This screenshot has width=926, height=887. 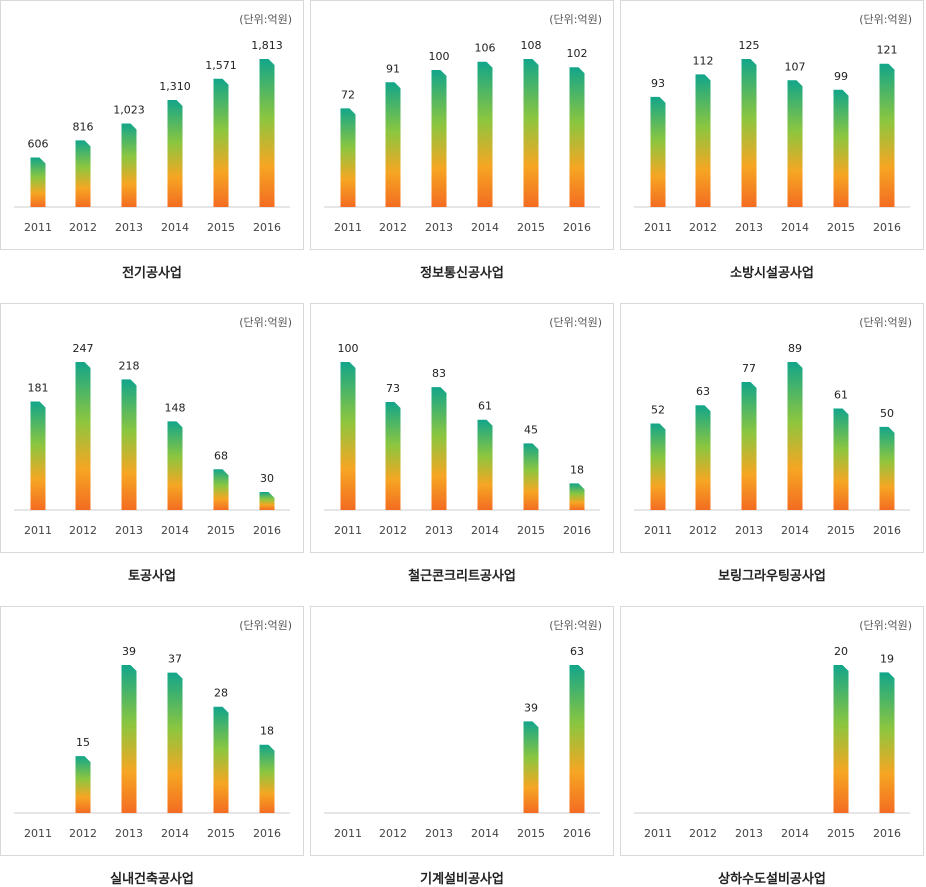 What do you see at coordinates (267, 45) in the screenshot?
I see `data-label: 1,813` at bounding box center [267, 45].